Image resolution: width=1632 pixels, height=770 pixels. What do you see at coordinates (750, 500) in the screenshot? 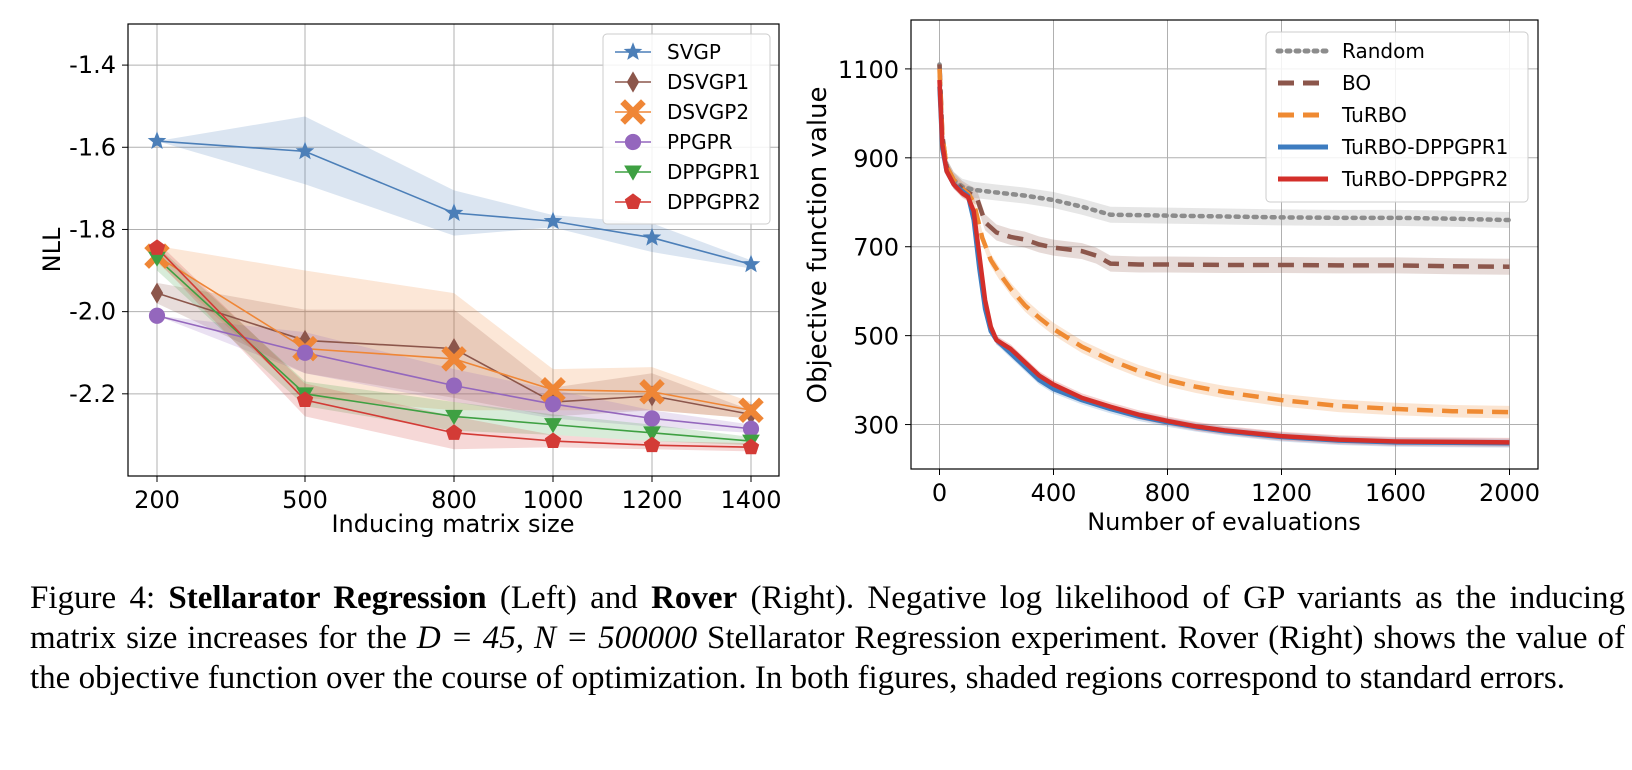
I see `left-x-tick-label: 1400` at bounding box center [750, 500].